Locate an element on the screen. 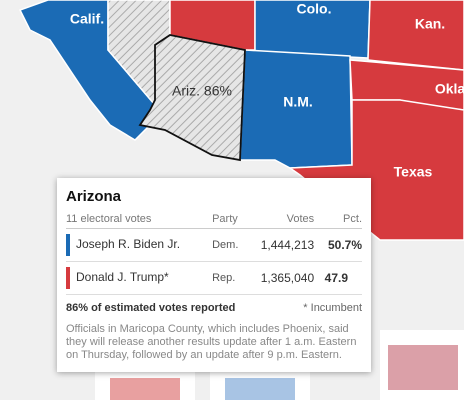 The height and width of the screenshot is (400, 464). arizona is located at coordinates (192, 98).